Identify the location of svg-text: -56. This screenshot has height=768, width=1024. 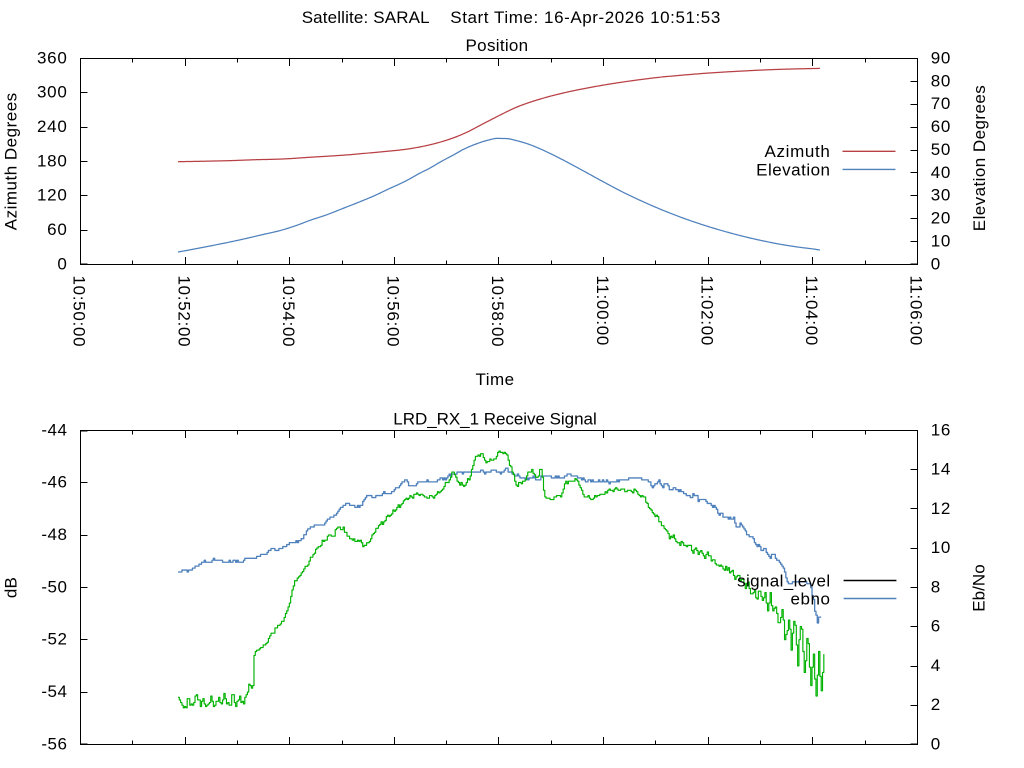
(54, 743).